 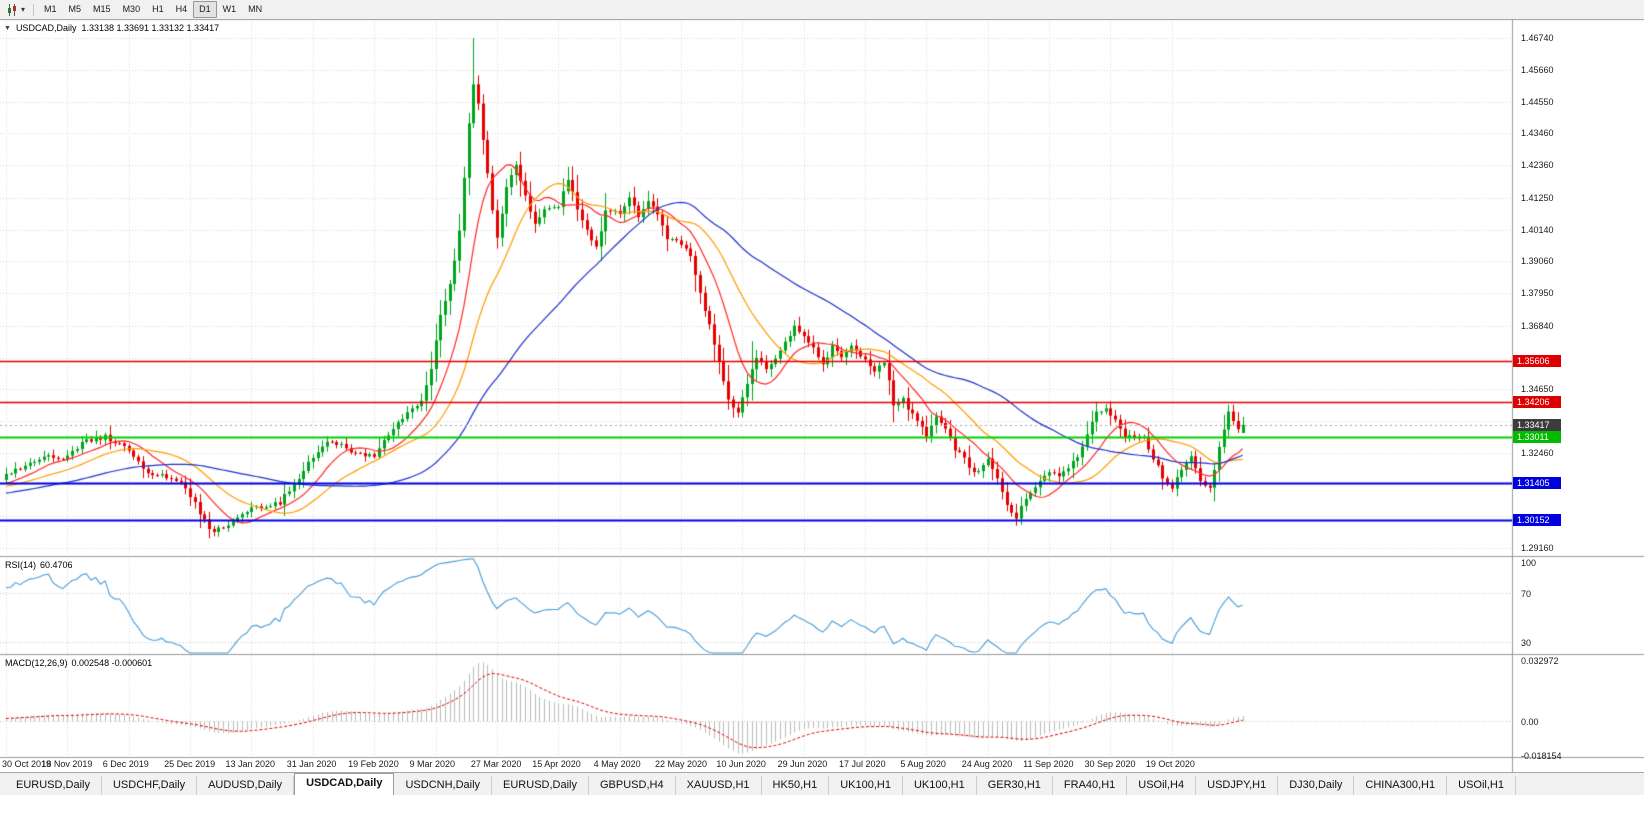 I want to click on price-axis-label: 1.29160, so click(x=1537, y=548).